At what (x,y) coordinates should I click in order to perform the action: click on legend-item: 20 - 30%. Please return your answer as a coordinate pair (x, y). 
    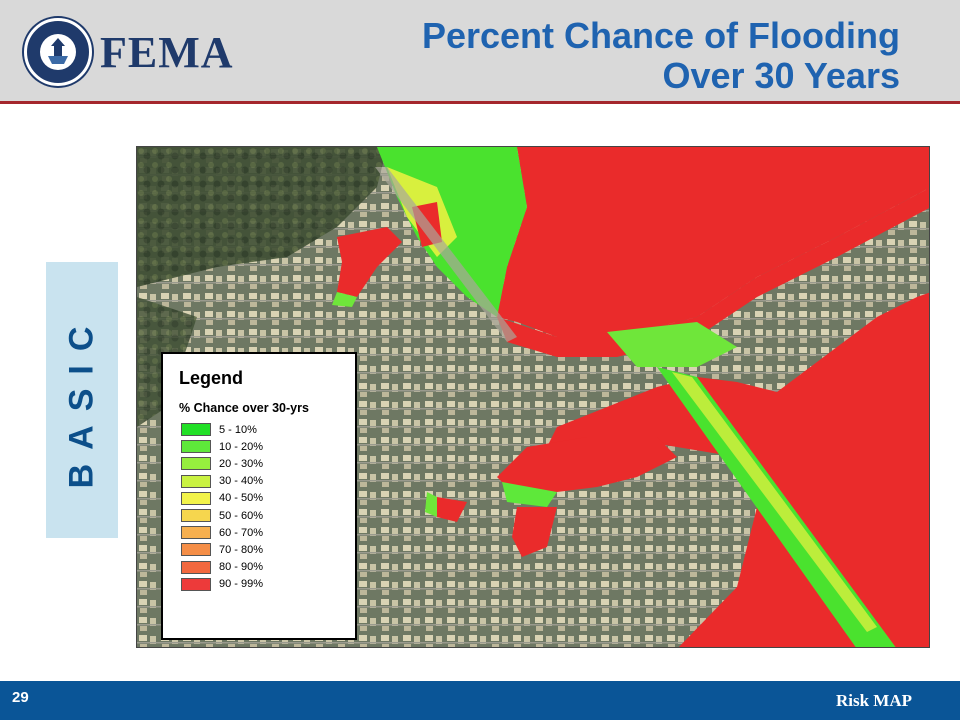
    Looking at the image, I should click on (262, 463).